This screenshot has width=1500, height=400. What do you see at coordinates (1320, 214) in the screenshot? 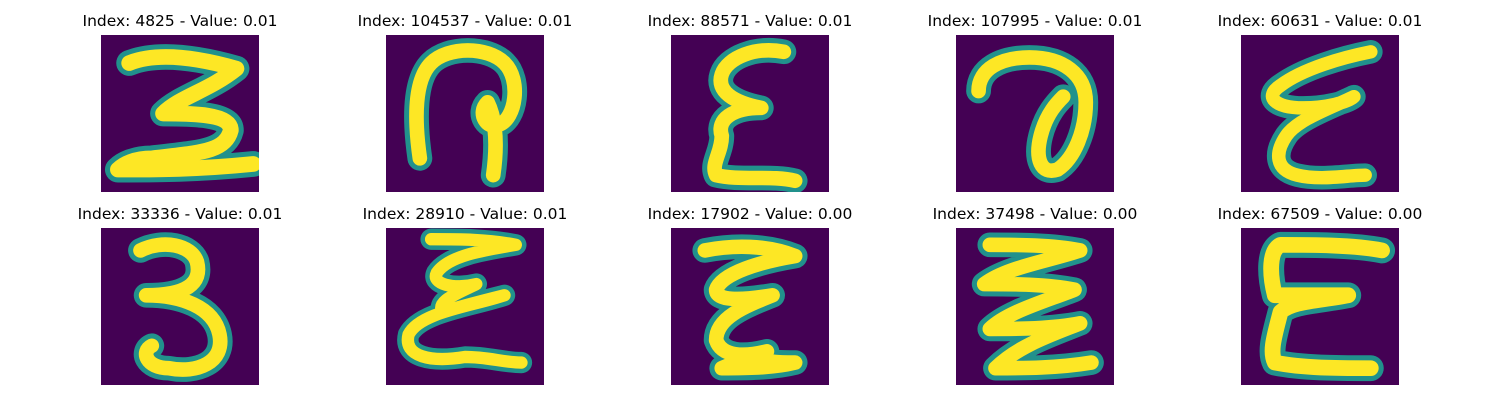
I see `panel-title: Index: 67509 - Value: 0.00` at bounding box center [1320, 214].